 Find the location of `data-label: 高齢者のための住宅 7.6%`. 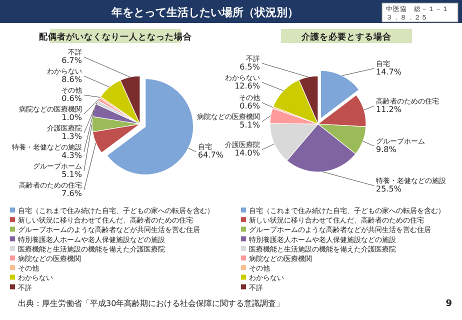

data-label: 高齢者のための住宅 7.6% is located at coordinates (50, 190).